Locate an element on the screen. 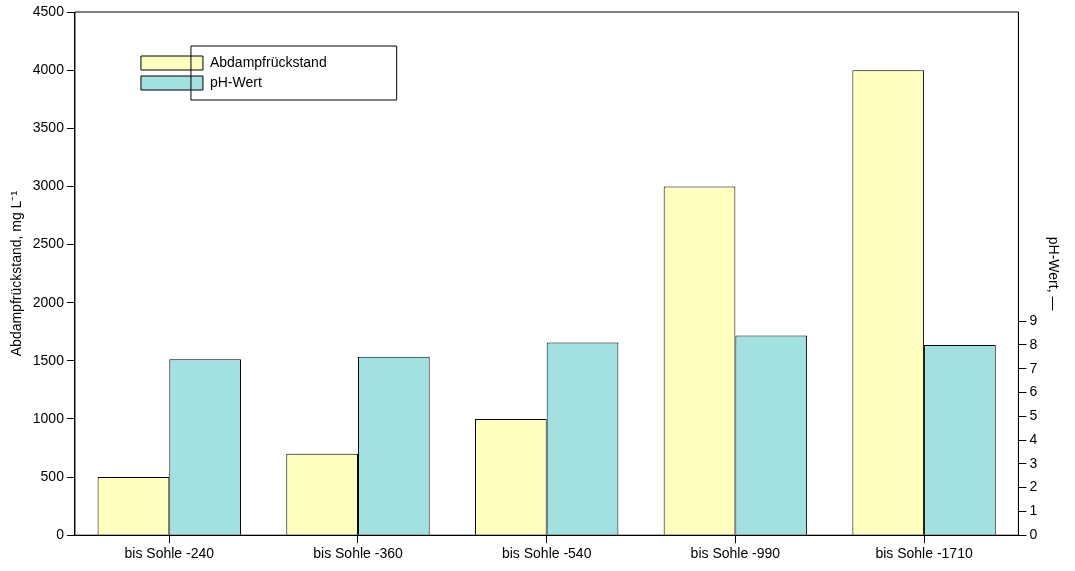  y-axis-title: Abdampfrückstand, mg L⁻¹ is located at coordinates (16, 273).